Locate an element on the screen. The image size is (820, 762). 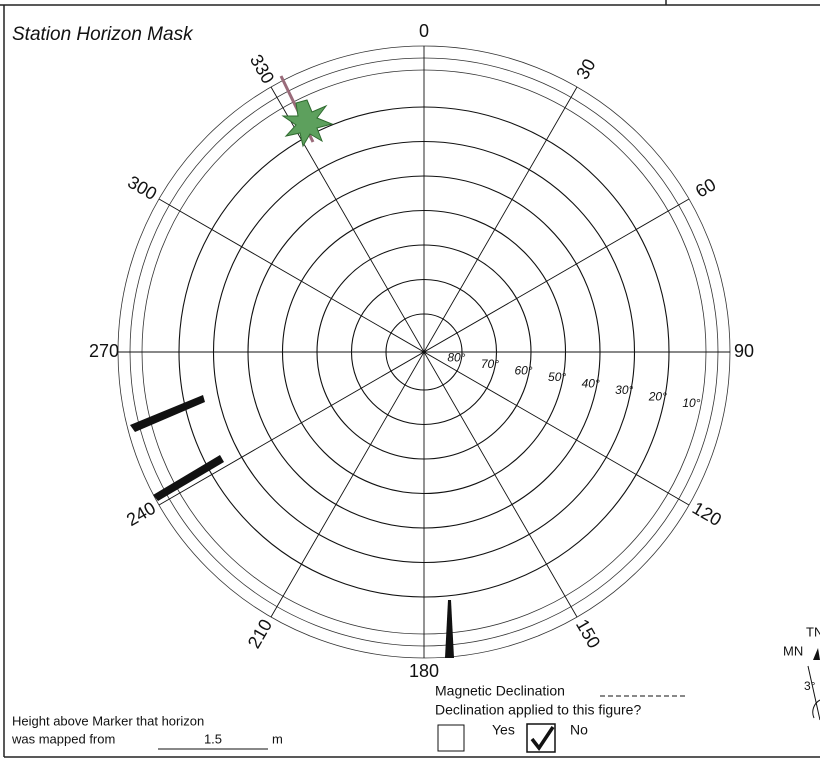
height-unit: m is located at coordinates (277, 738).